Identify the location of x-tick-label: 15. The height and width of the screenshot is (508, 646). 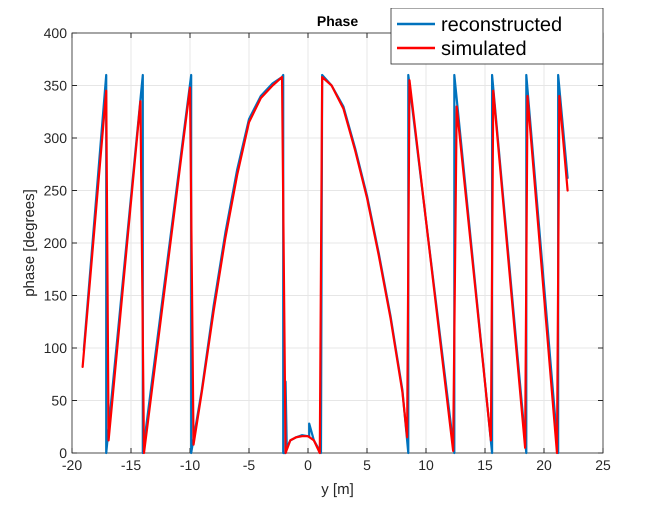
(485, 465).